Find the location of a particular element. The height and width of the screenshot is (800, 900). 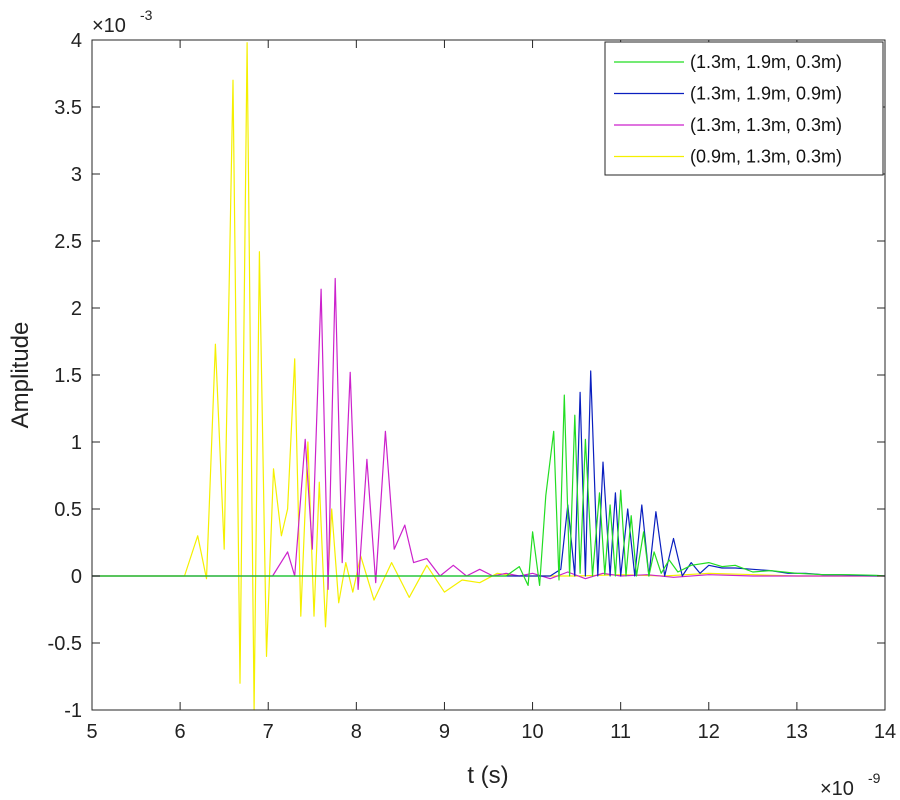

x-tick-label: 13 is located at coordinates (797, 732).